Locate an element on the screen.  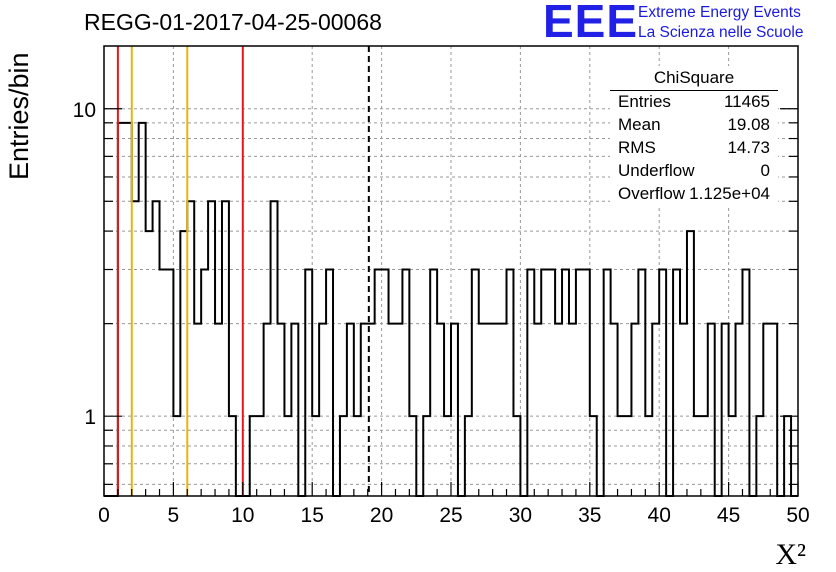
logo-line-2: La Scienza nelle Scuole is located at coordinates (721, 32).